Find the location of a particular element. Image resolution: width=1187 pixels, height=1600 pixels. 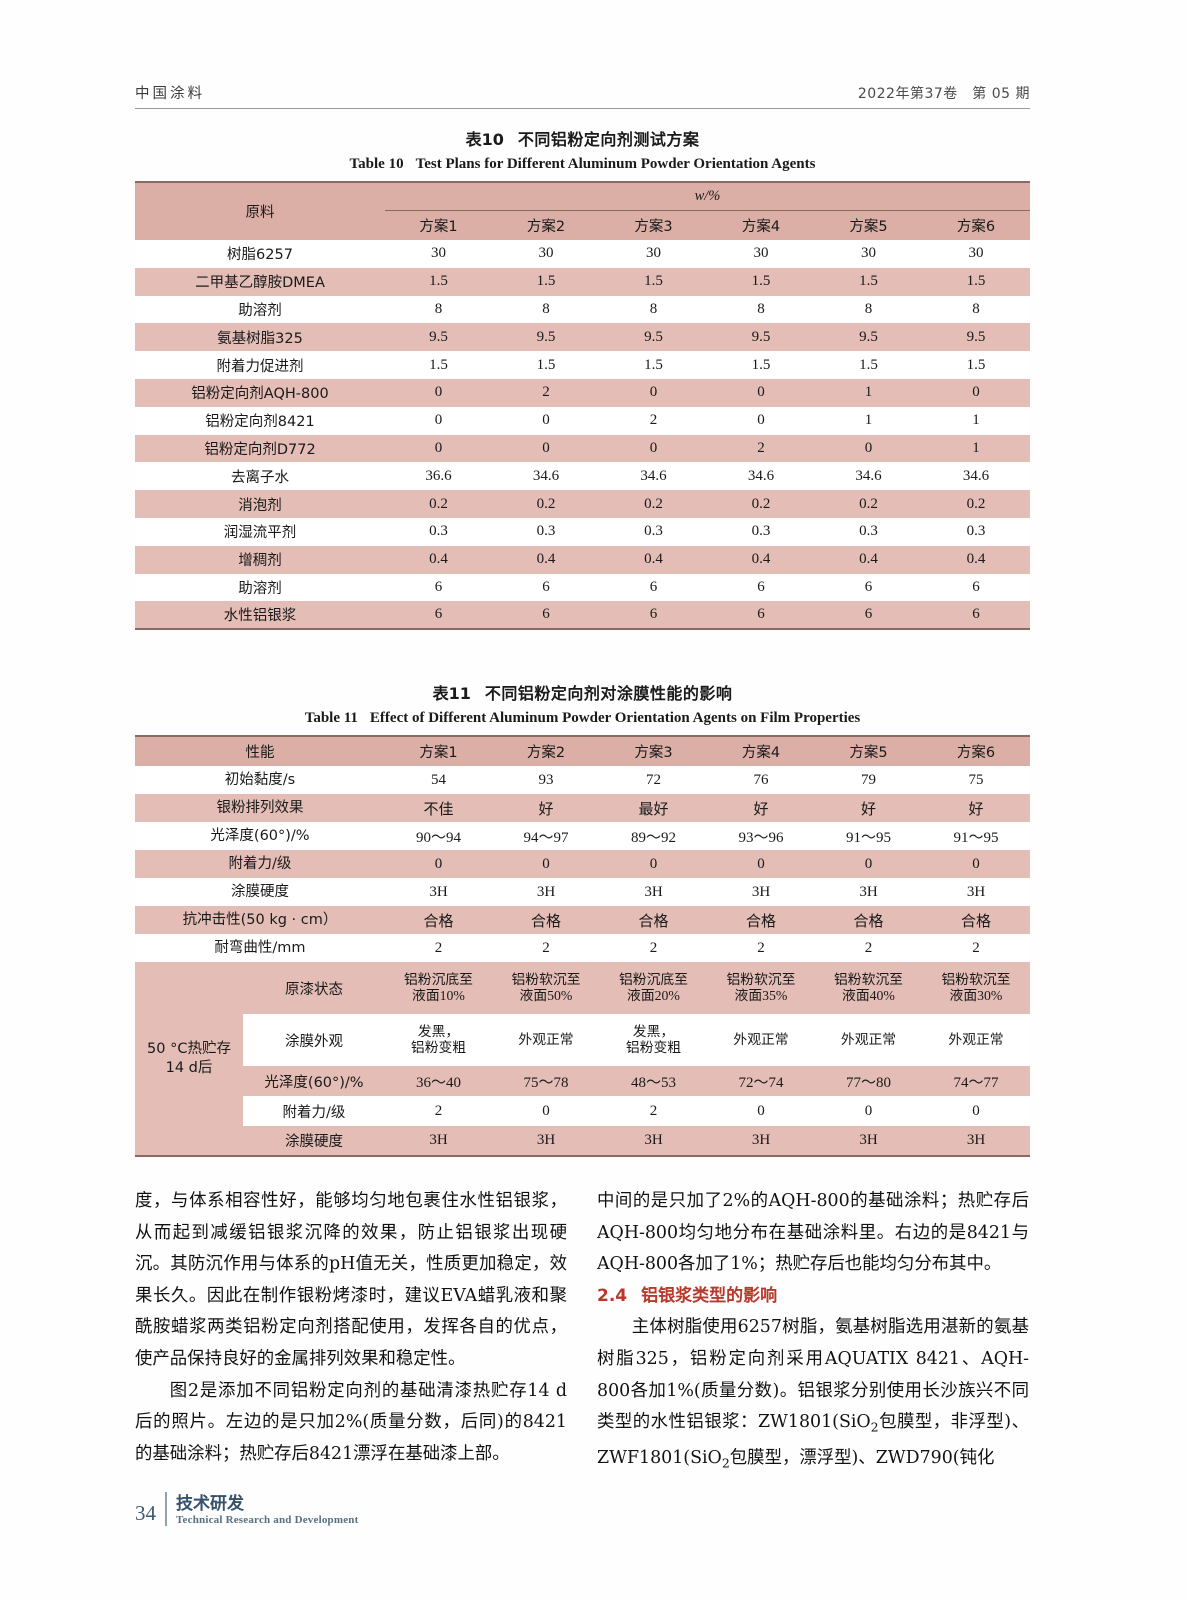

footer-divider is located at coordinates (166, 1509).